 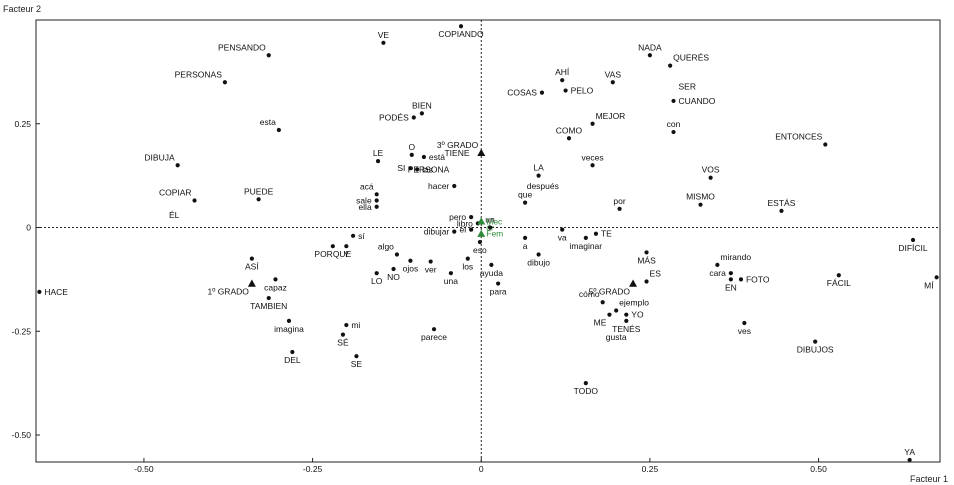 What do you see at coordinates (691, 58) in the screenshot?
I see `point-label: QUERÉS` at bounding box center [691, 58].